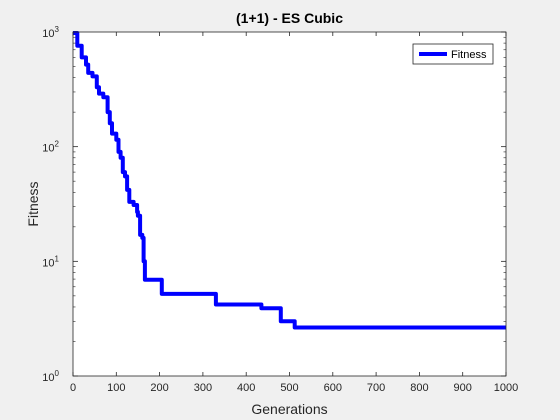  I want to click on x-tick-label: 900, so click(463, 388).